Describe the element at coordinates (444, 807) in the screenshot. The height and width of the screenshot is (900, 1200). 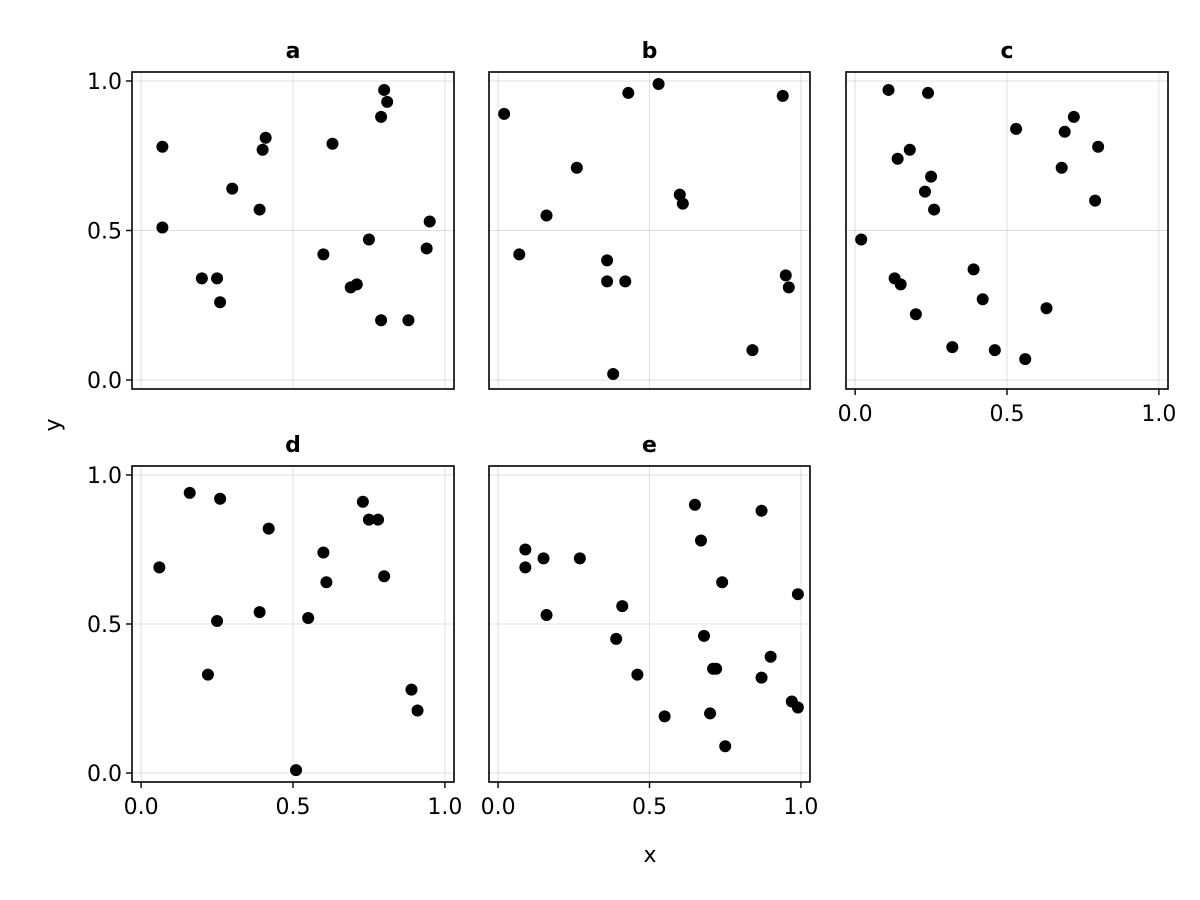
I see `x-tick-label-d-2: 1.0` at that location.